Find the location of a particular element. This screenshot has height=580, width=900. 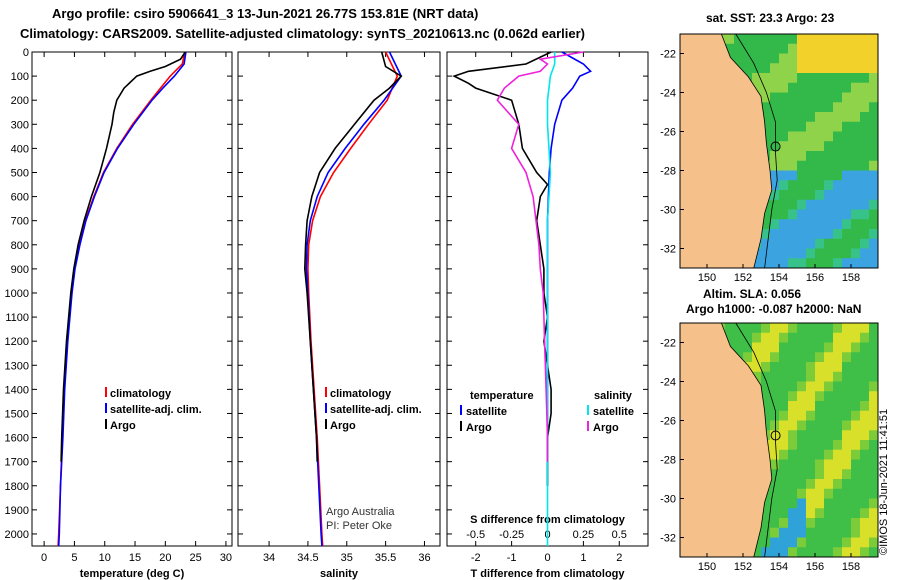

map-y-tick-label: -32 is located at coordinates (668, 250).